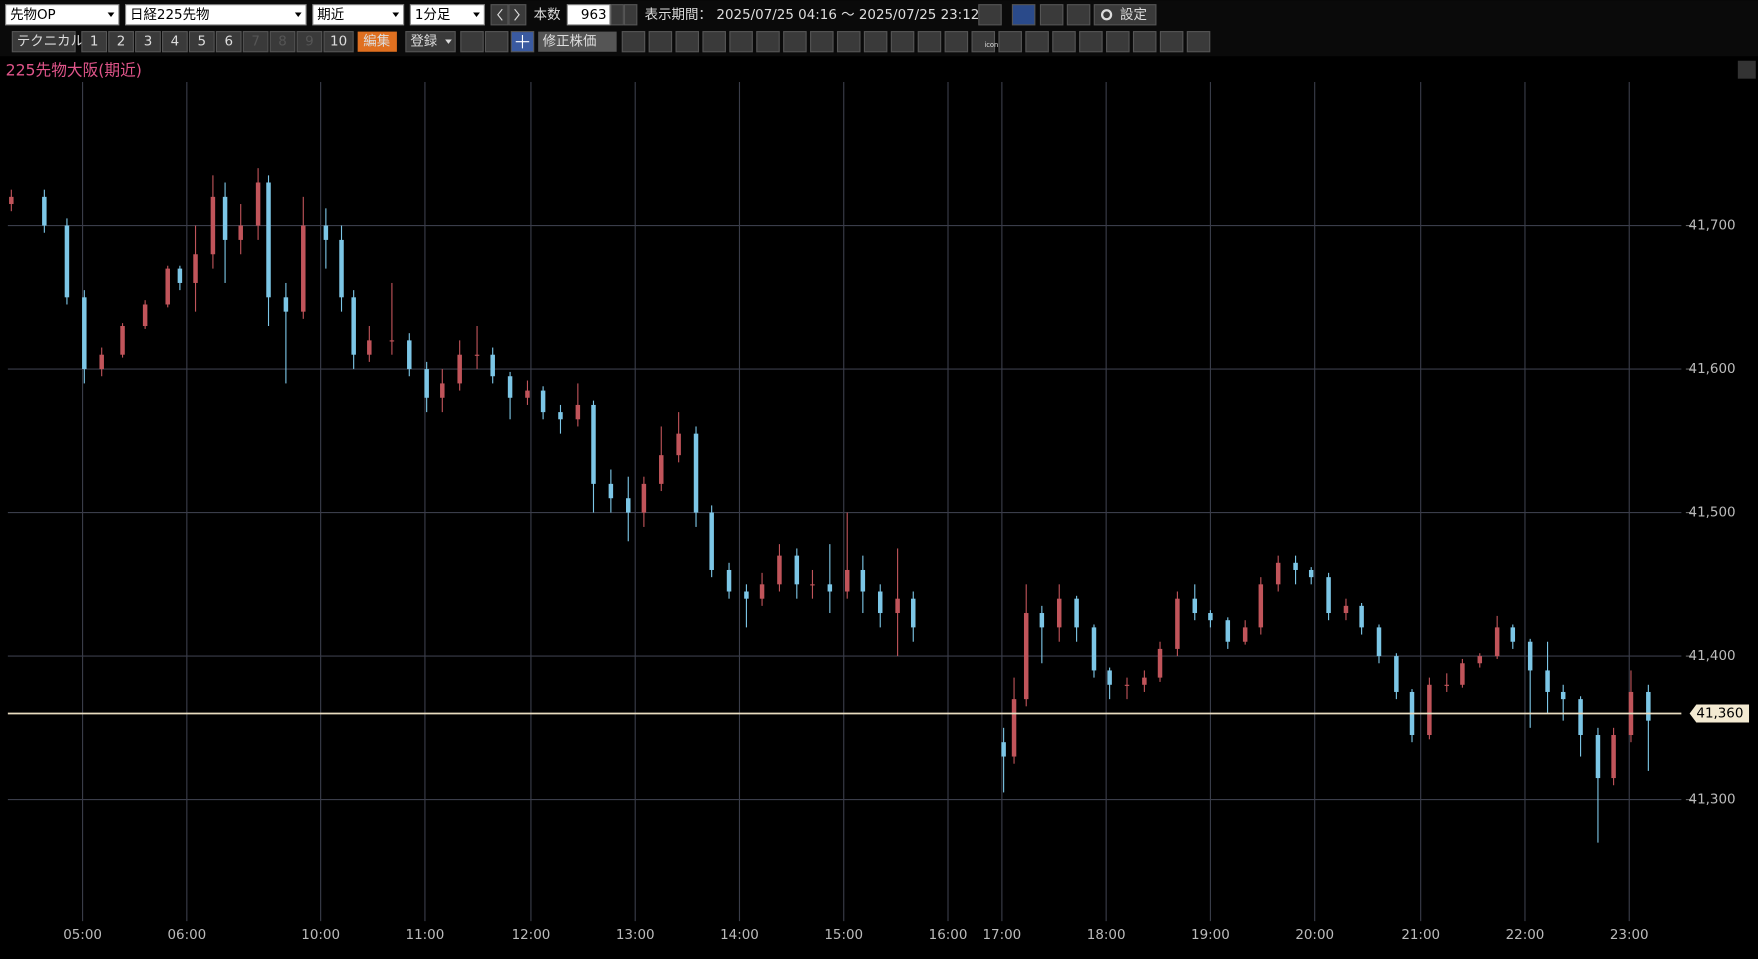  Describe the element at coordinates (847, 15) in the screenshot. I see `period-text: 2025/07/25 04:16 ～ 2025/07/25 23:12` at that location.